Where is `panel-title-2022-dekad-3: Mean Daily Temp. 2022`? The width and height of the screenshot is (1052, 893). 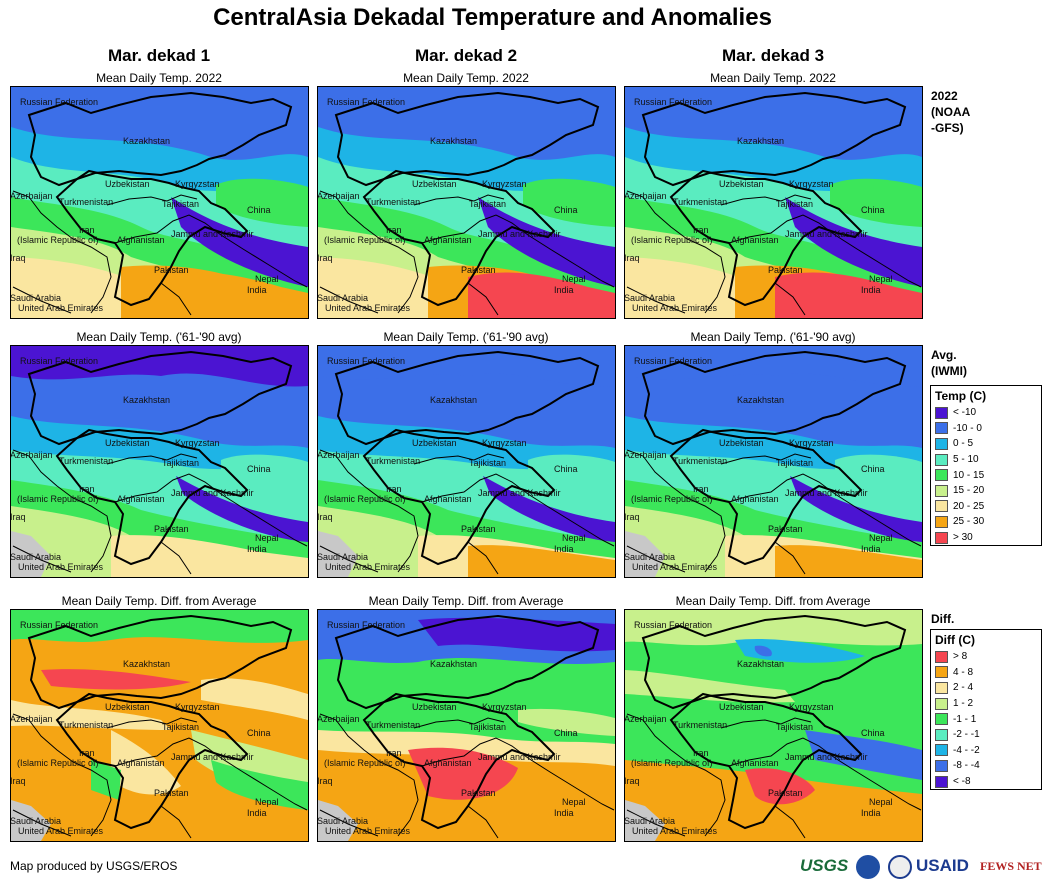 panel-title-2022-dekad-3: Mean Daily Temp. 2022 is located at coordinates (773, 78).